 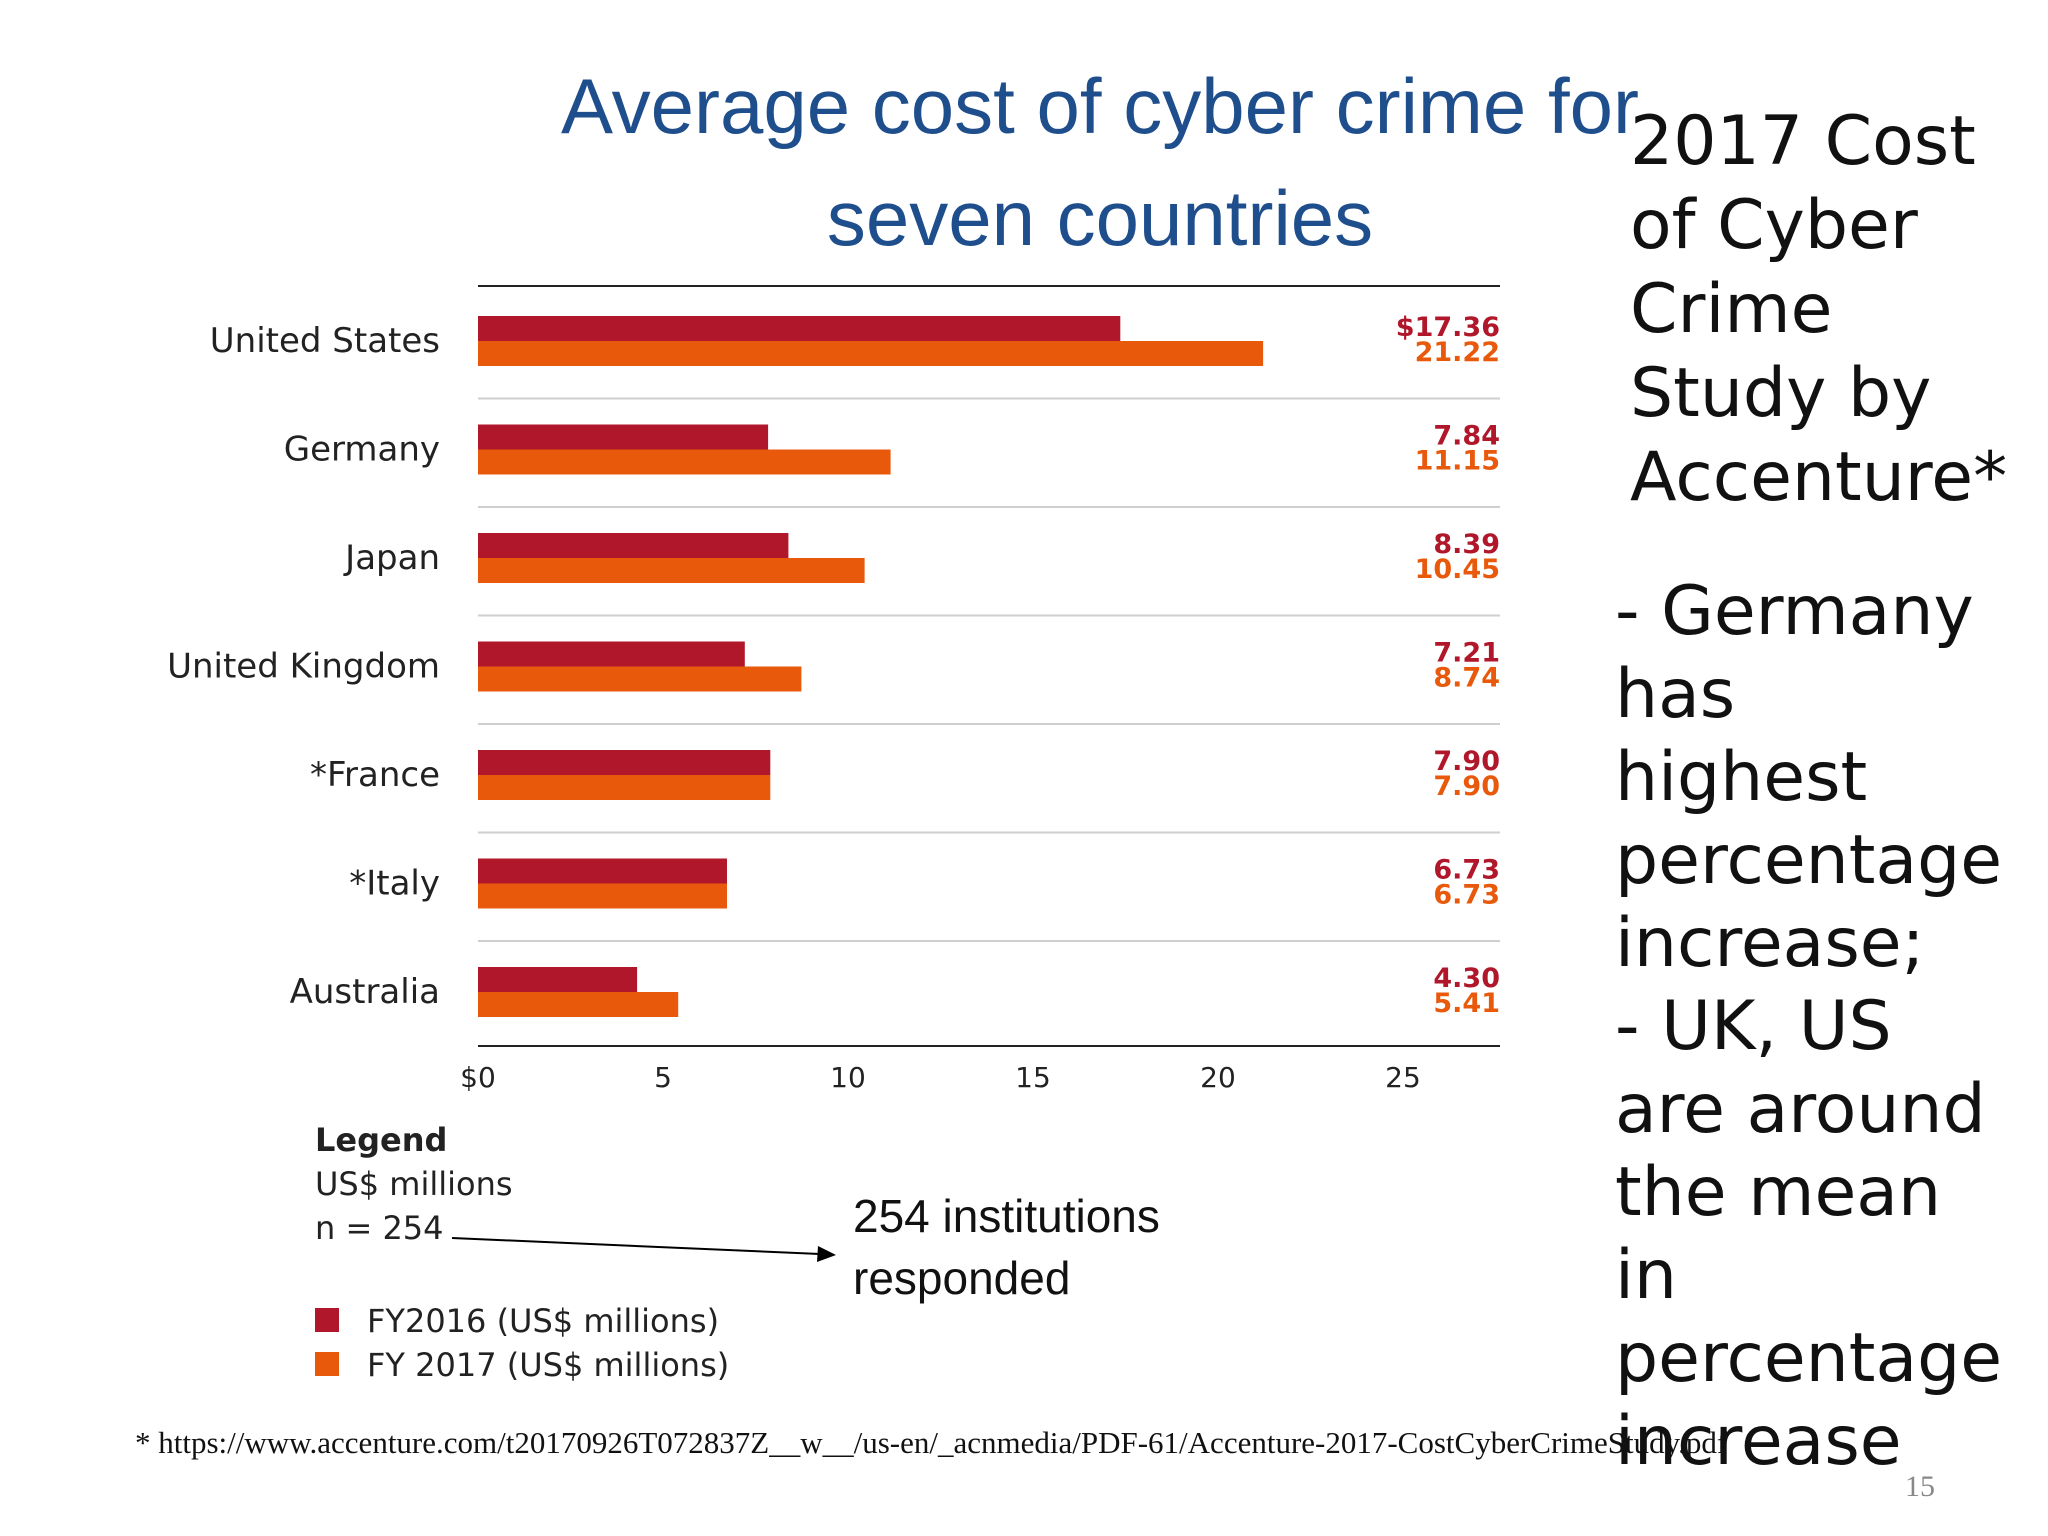 I want to click on legend-label-fy2017: FY 2017 (US$ millions), so click(x=548, y=1365).